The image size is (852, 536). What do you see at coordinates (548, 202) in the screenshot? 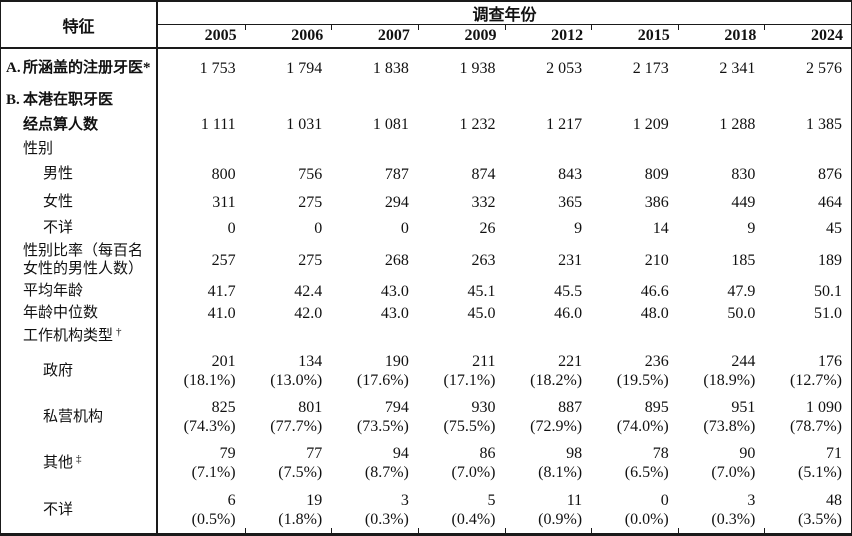
I see `value-cell: 365` at bounding box center [548, 202].